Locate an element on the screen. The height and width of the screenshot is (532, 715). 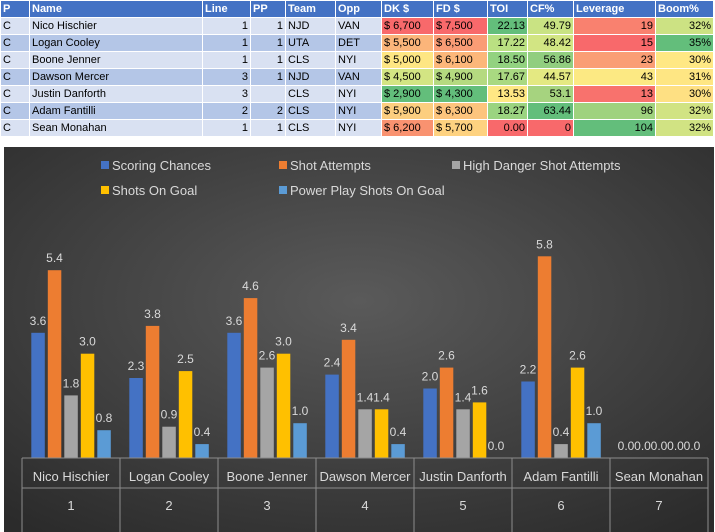
cell-name: Logan Cooley is located at coordinates (116, 43).